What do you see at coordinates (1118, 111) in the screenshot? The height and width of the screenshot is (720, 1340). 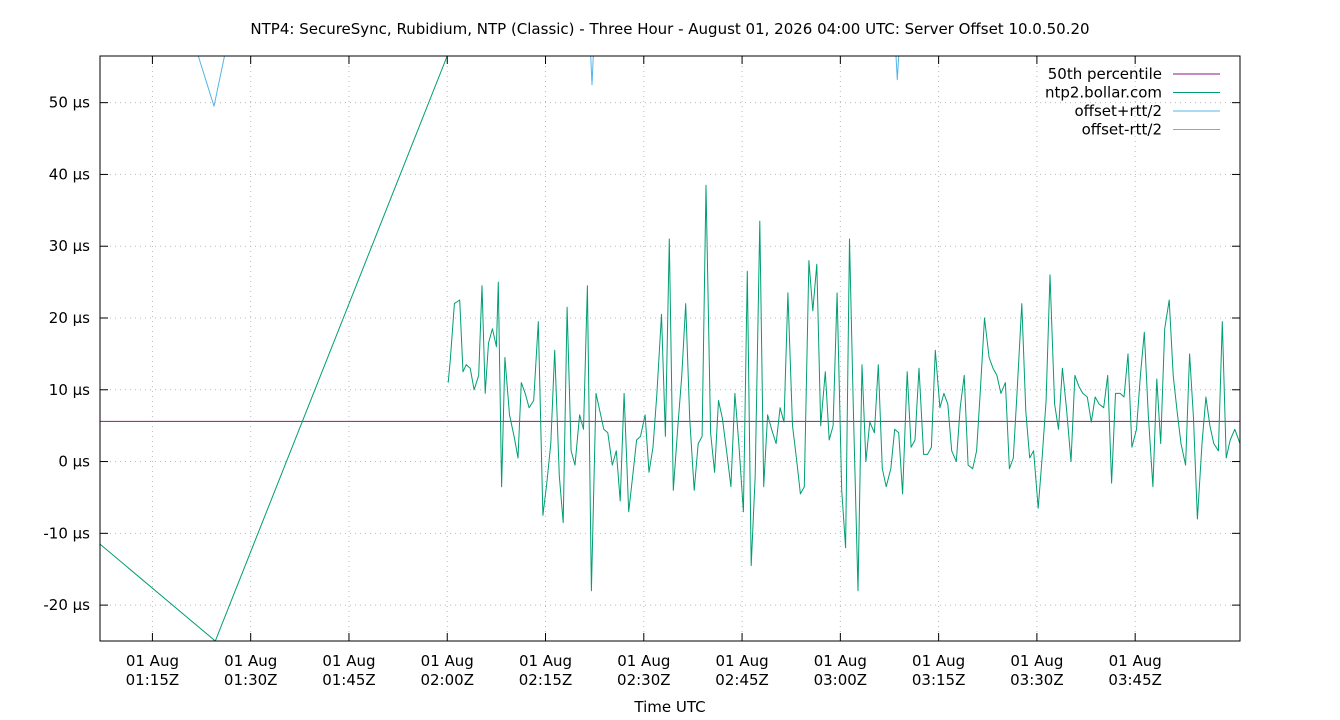 I see `legend-label-offset-rtt-2: offset+rtt/2` at bounding box center [1118, 111].